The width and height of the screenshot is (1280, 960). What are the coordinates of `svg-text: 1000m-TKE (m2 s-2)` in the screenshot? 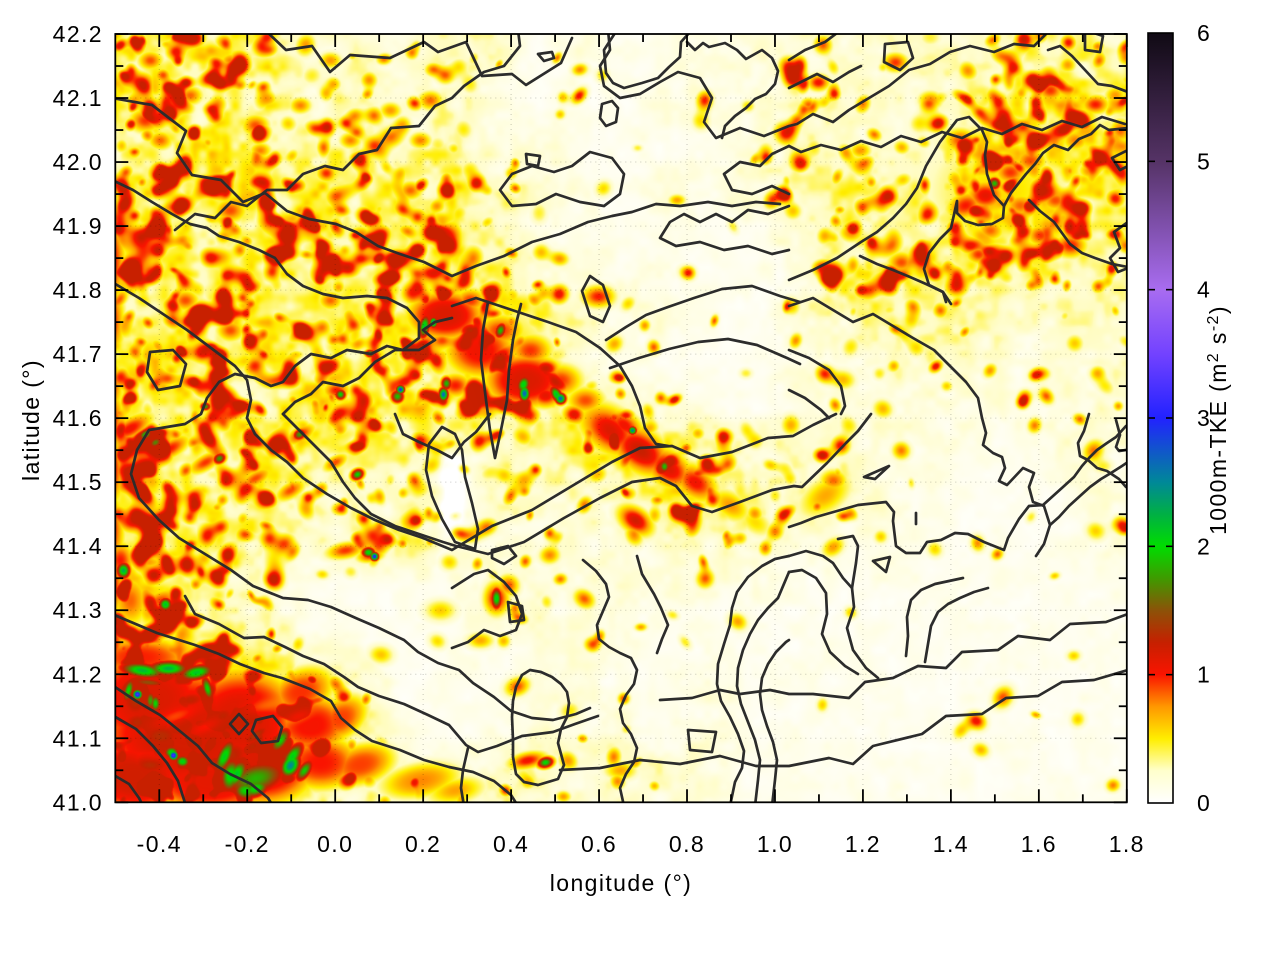 It's located at (1218, 420).